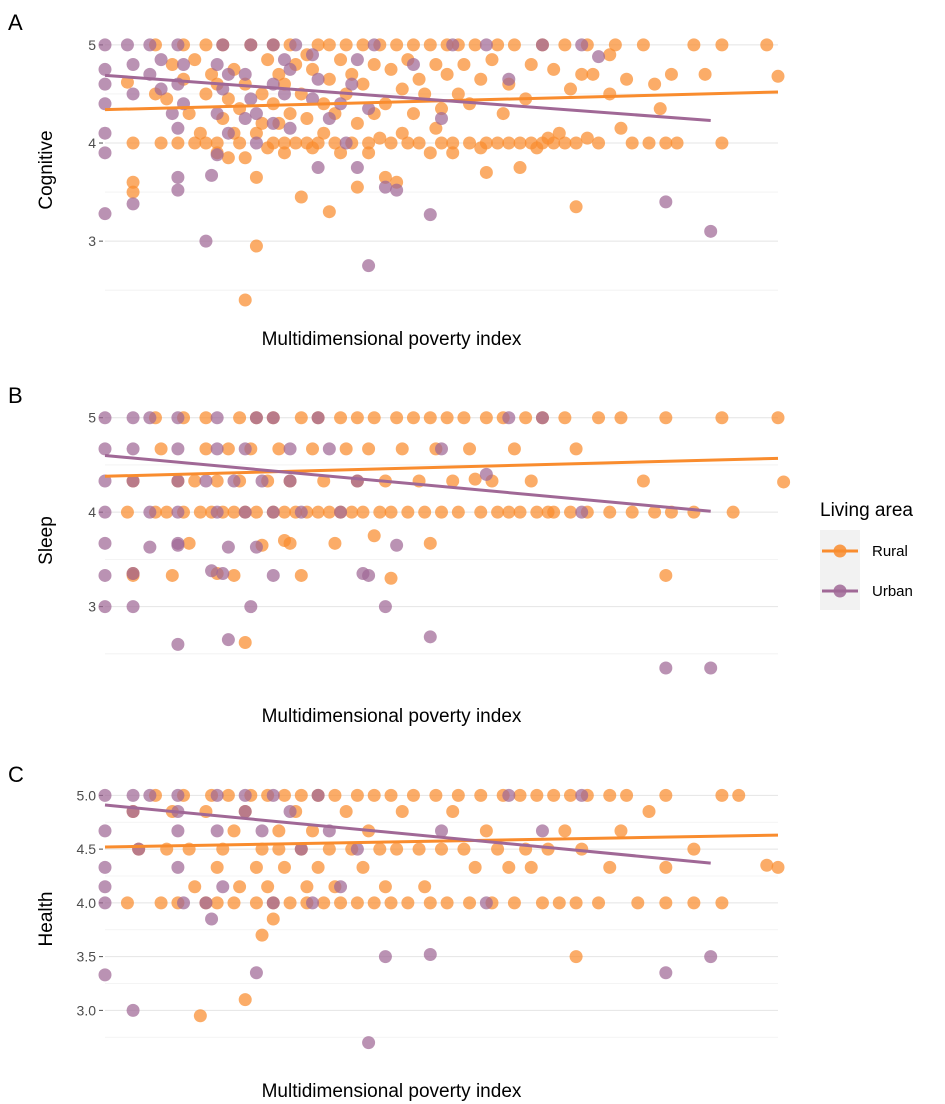  Describe the element at coordinates (87, 795) in the screenshot. I see `y-tick-label: 5.0` at that location.